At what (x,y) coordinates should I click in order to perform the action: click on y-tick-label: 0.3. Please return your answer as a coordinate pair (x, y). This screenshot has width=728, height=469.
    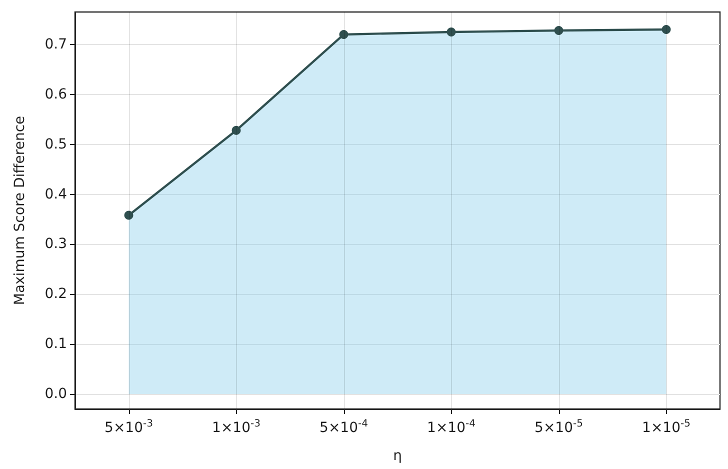
    Looking at the image, I should click on (55, 244).